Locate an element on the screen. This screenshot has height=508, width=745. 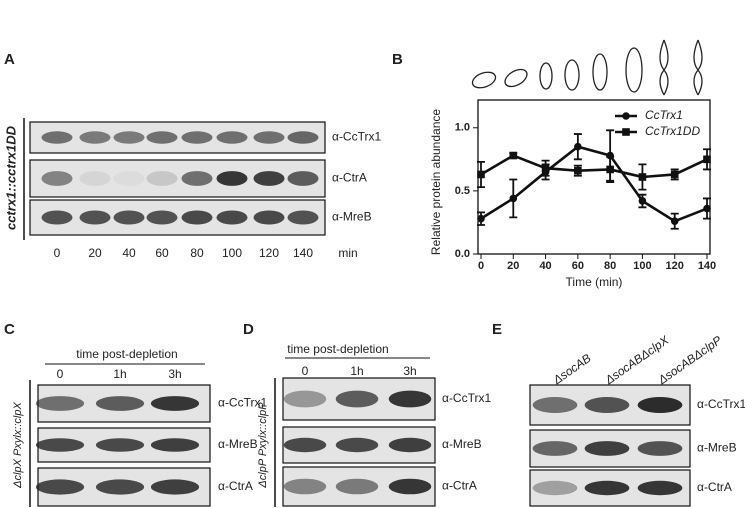
lane-label: ΔsocAB is located at coordinates (572, 369).